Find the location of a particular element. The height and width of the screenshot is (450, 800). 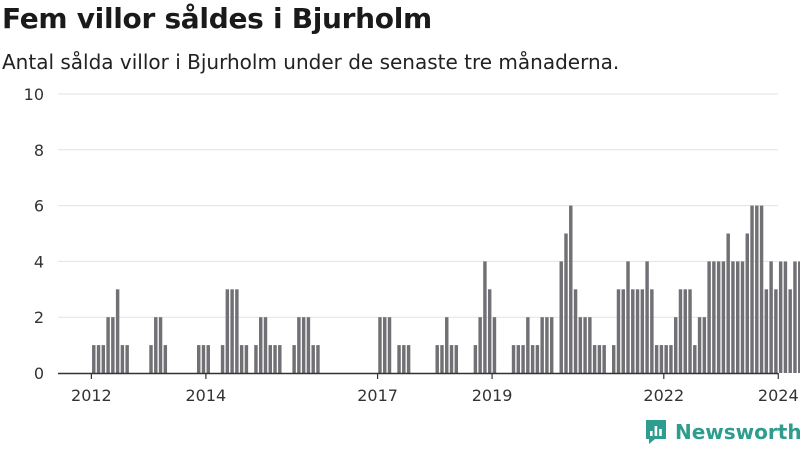

y-tick-label: 2 is located at coordinates (39, 317).